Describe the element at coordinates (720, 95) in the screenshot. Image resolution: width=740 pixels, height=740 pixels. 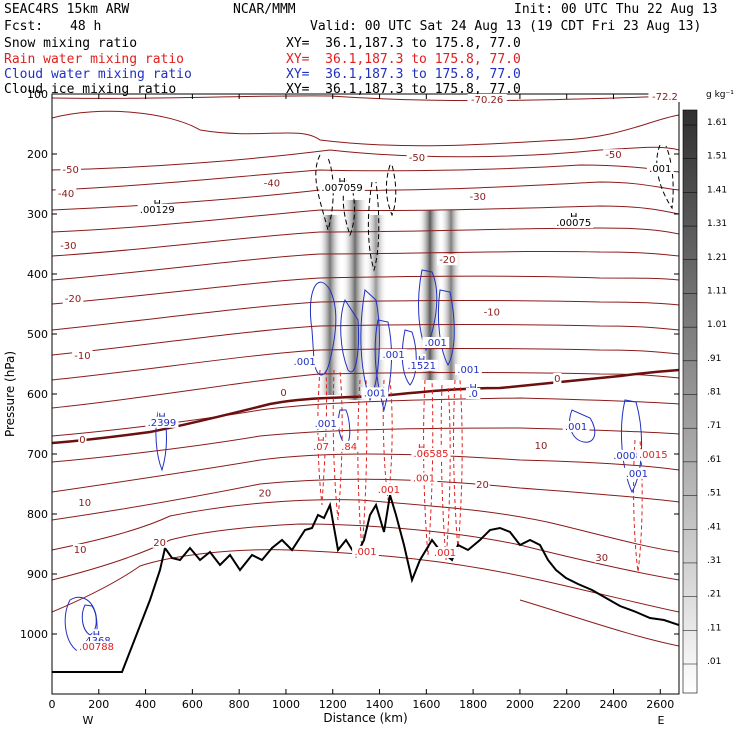
I see `colorbar-unit: g kg⁻¹` at that location.